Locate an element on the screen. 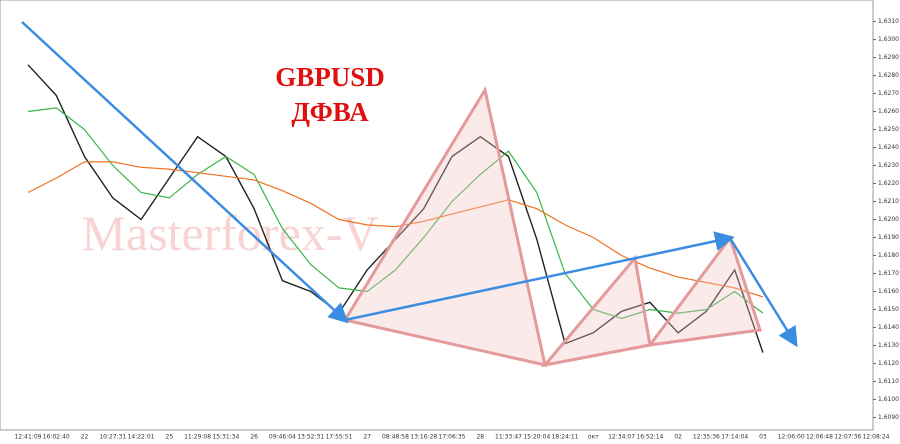 The image size is (900, 444). x-tick-label: 17:14:04 is located at coordinates (734, 437).